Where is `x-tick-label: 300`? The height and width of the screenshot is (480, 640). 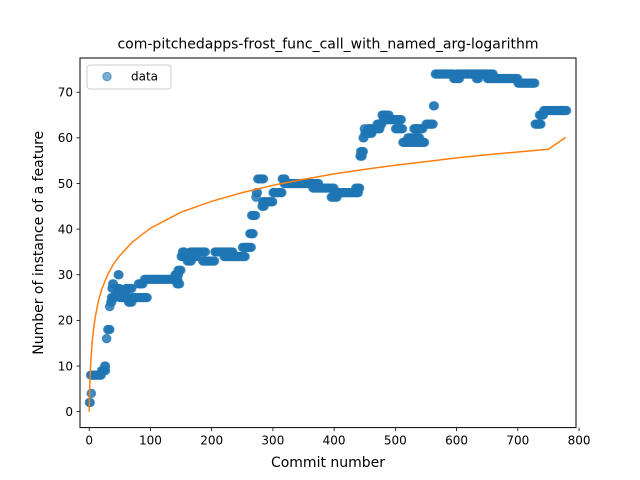 x-tick-label: 300 is located at coordinates (272, 441).